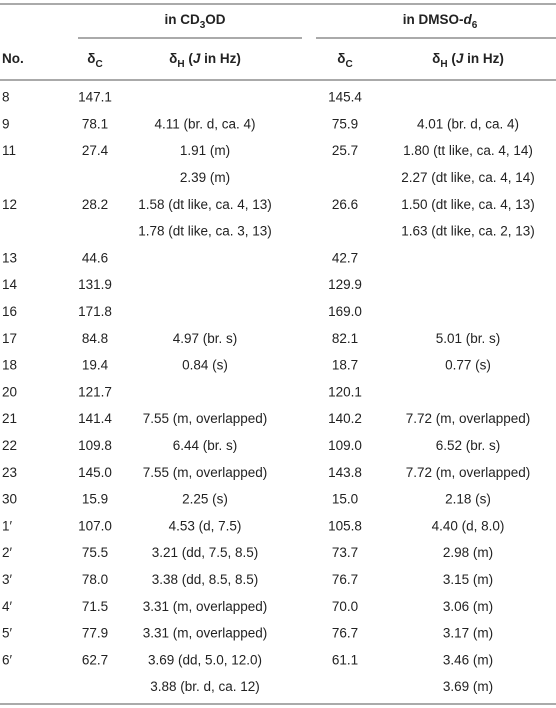 This screenshot has height=708, width=556. I want to click on cell: 15.0, so click(345, 499).